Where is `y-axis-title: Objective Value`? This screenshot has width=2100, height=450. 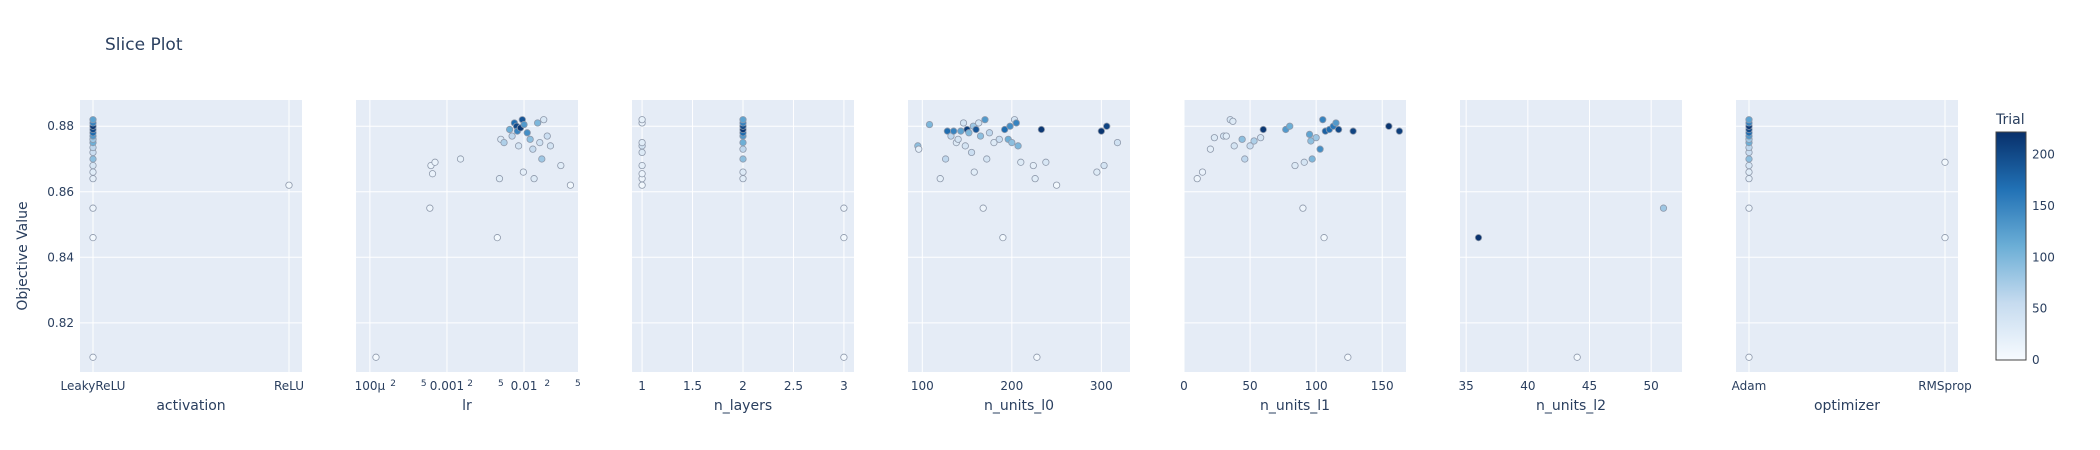 y-axis-title: Objective Value is located at coordinates (23, 255).